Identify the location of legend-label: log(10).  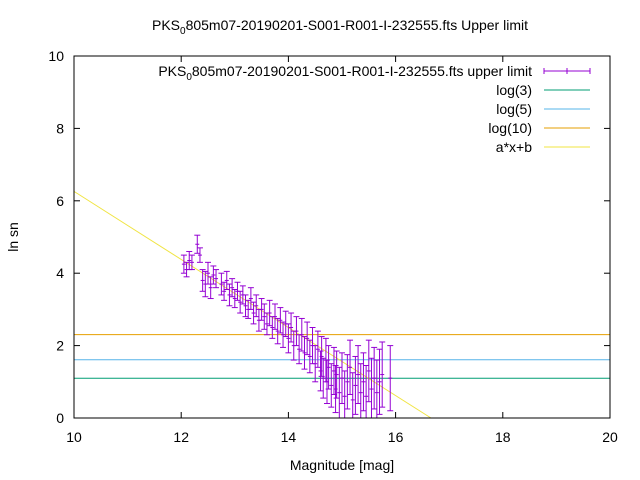
(510, 128).